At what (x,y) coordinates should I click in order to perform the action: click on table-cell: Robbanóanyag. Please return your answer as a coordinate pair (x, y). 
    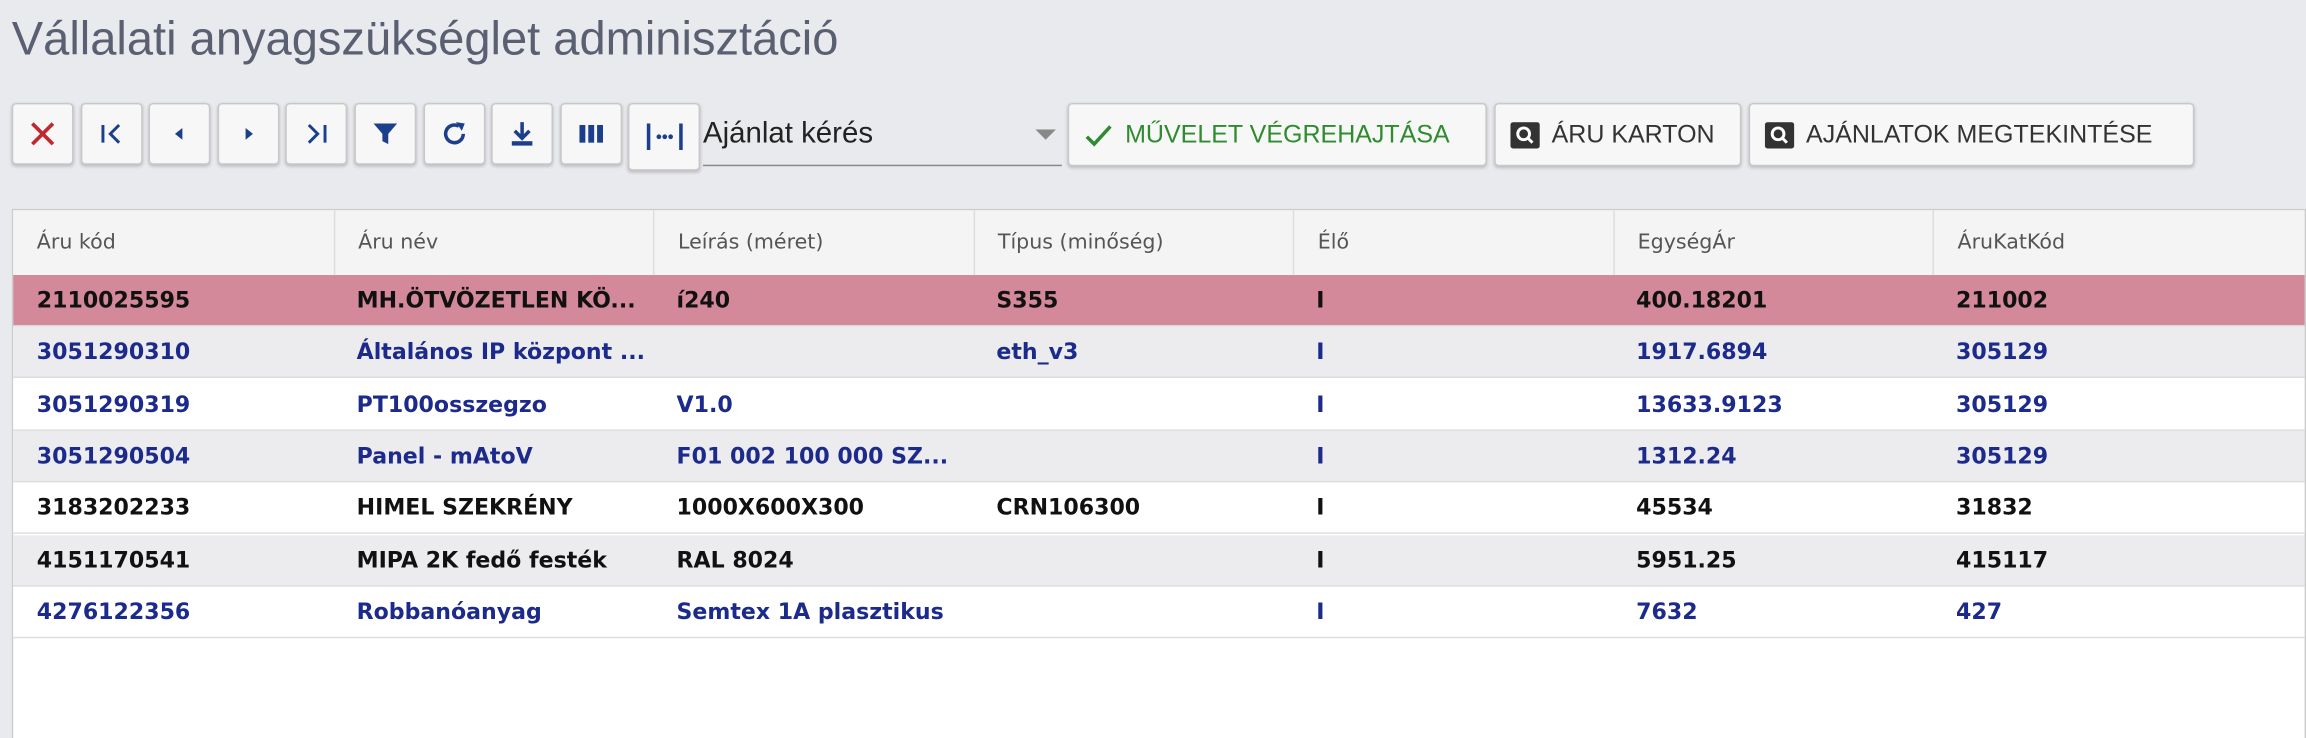
    Looking at the image, I should click on (449, 611).